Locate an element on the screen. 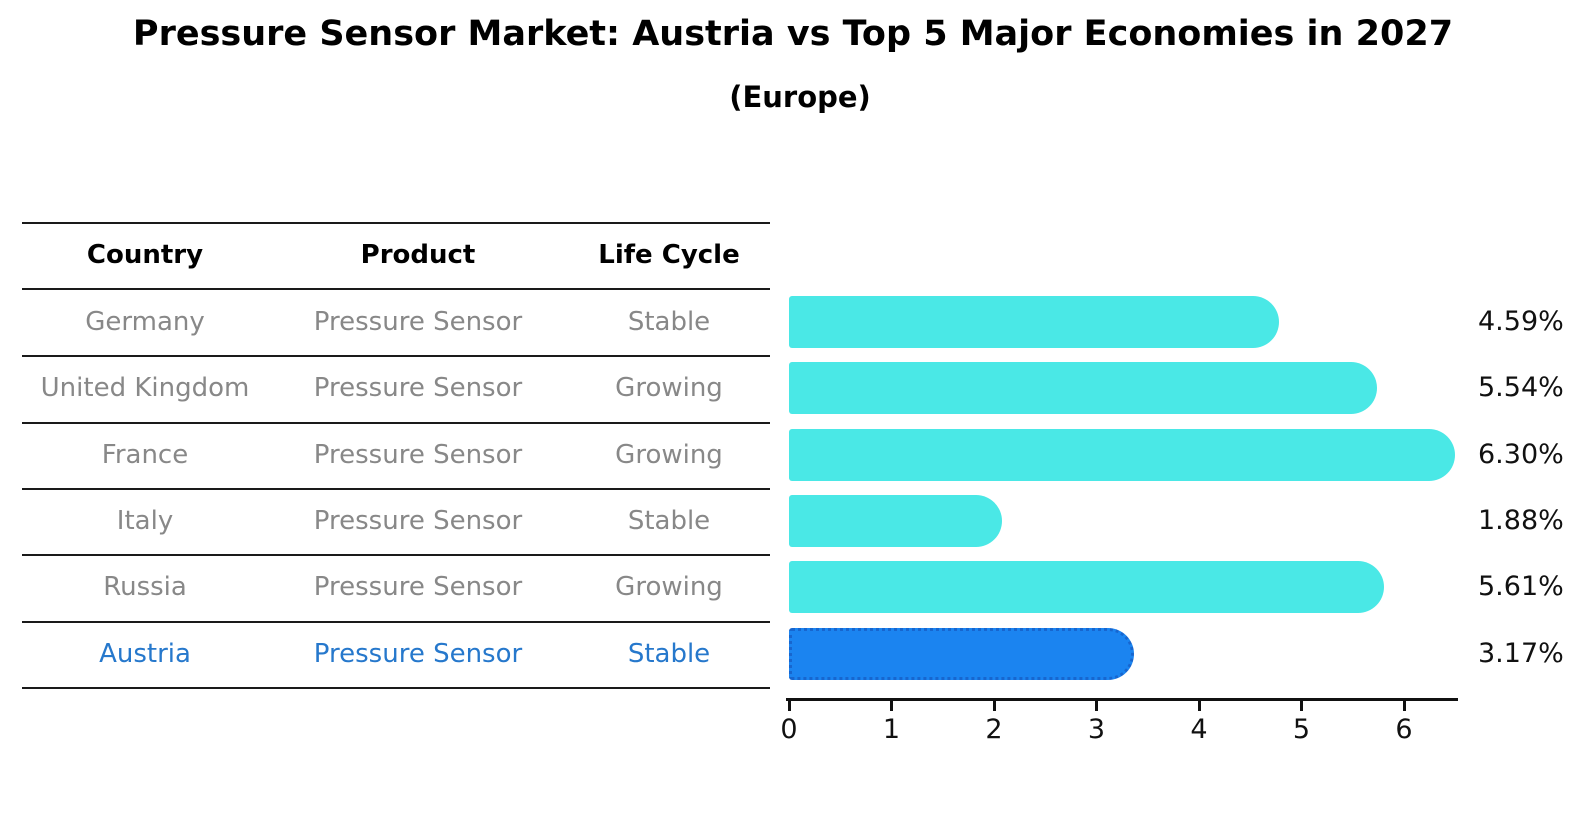 Image resolution: width=1586 pixels, height=823 pixels. table-cell-country: Italy is located at coordinates (145, 520).